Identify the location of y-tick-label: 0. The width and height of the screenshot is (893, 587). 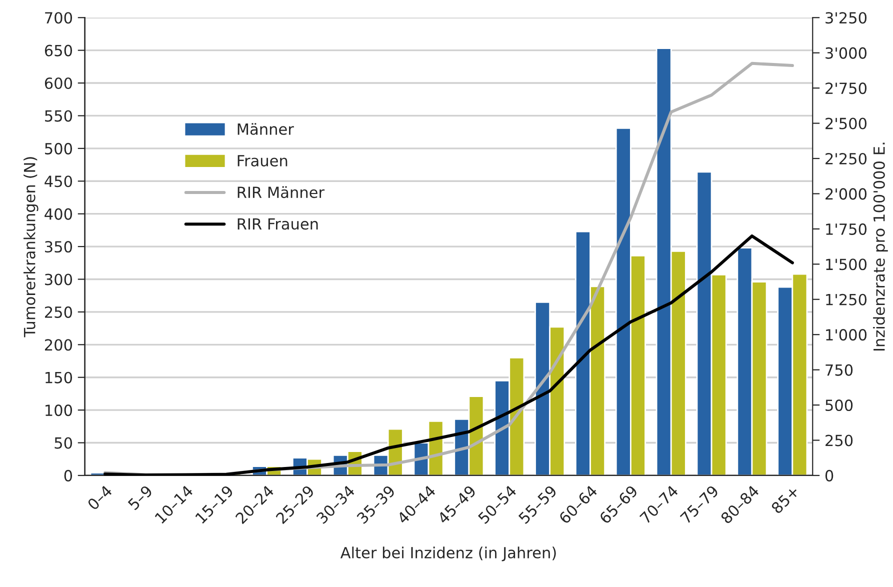
(68, 476).